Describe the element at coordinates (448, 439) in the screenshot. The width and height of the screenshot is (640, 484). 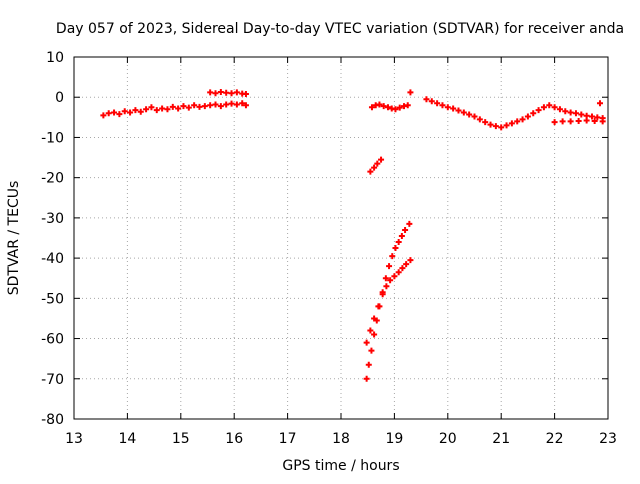
I see `x-tick-label: 20` at that location.